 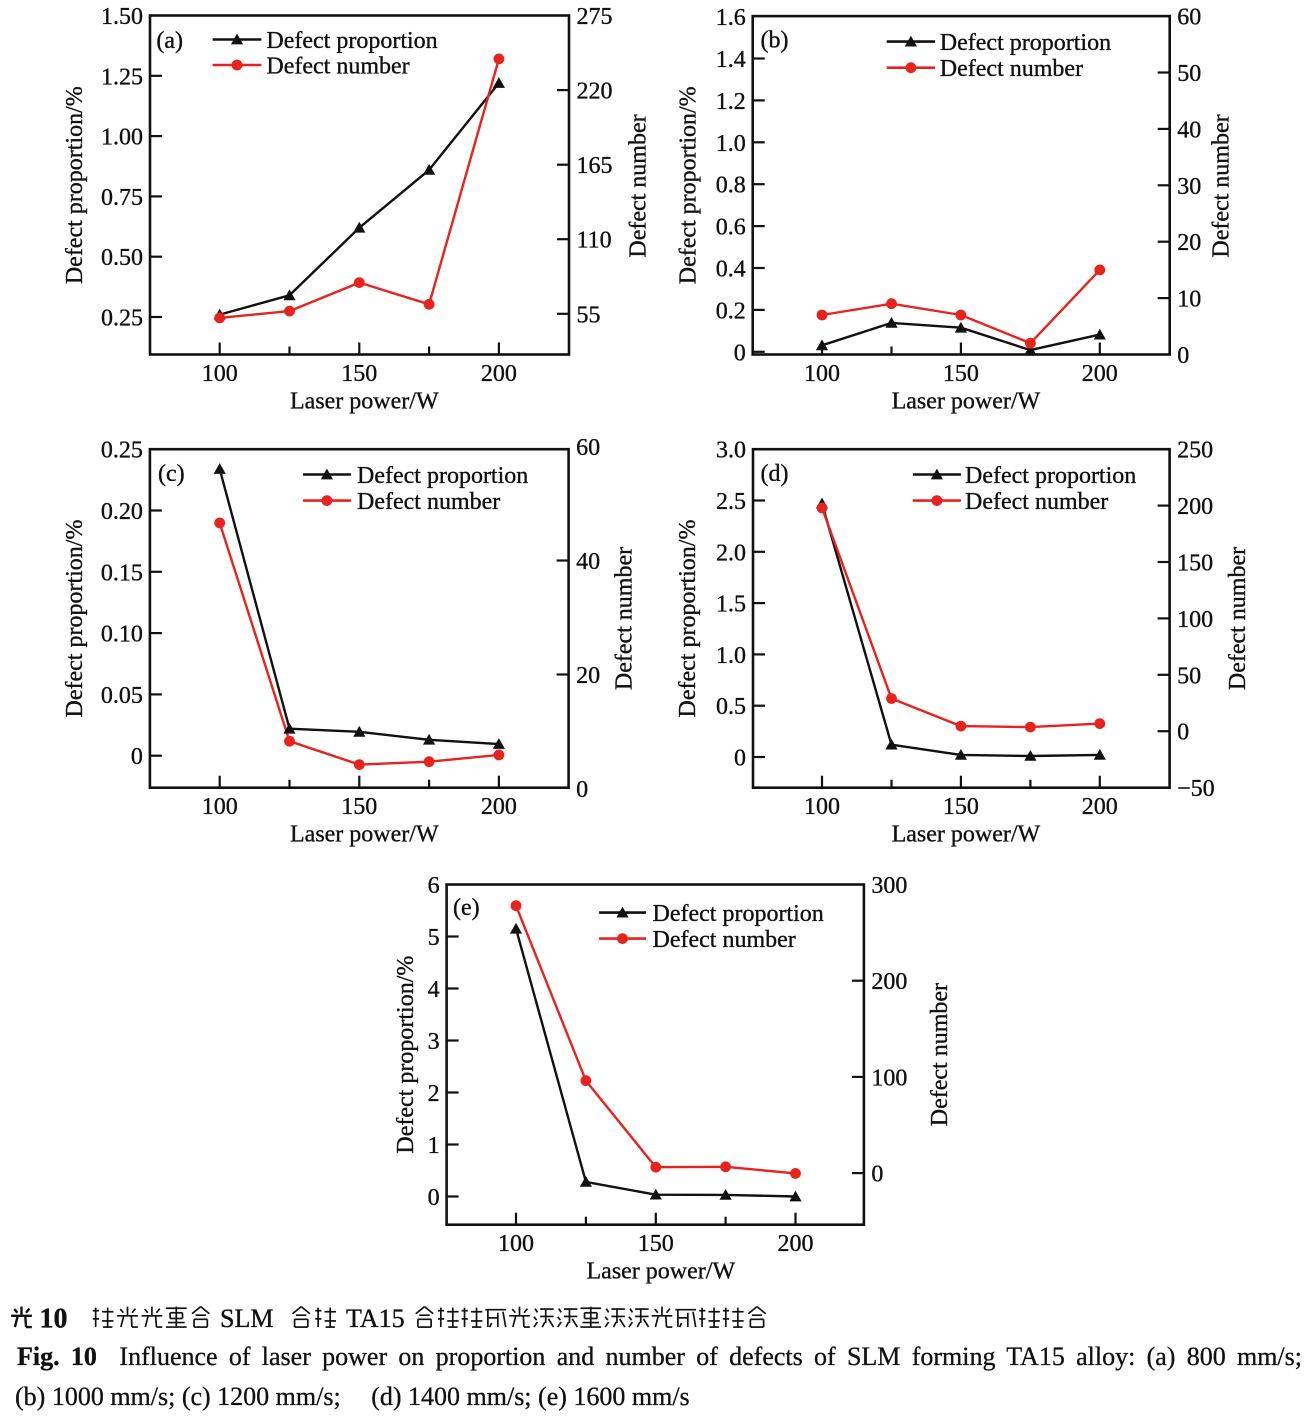 I want to click on svg-text: 1.50, so click(x=122, y=17).